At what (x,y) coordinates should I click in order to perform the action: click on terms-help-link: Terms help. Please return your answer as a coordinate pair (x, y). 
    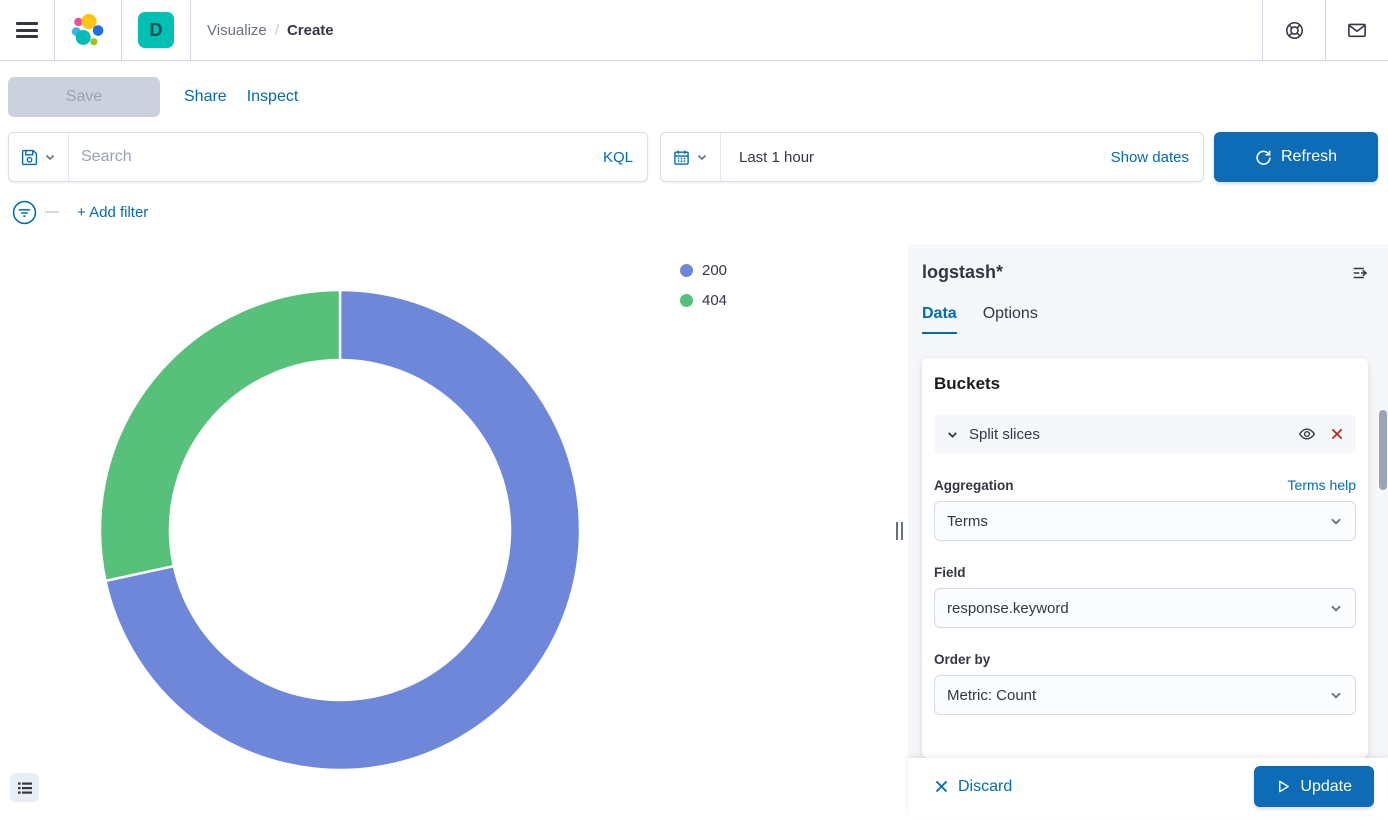
    Looking at the image, I should click on (1321, 485).